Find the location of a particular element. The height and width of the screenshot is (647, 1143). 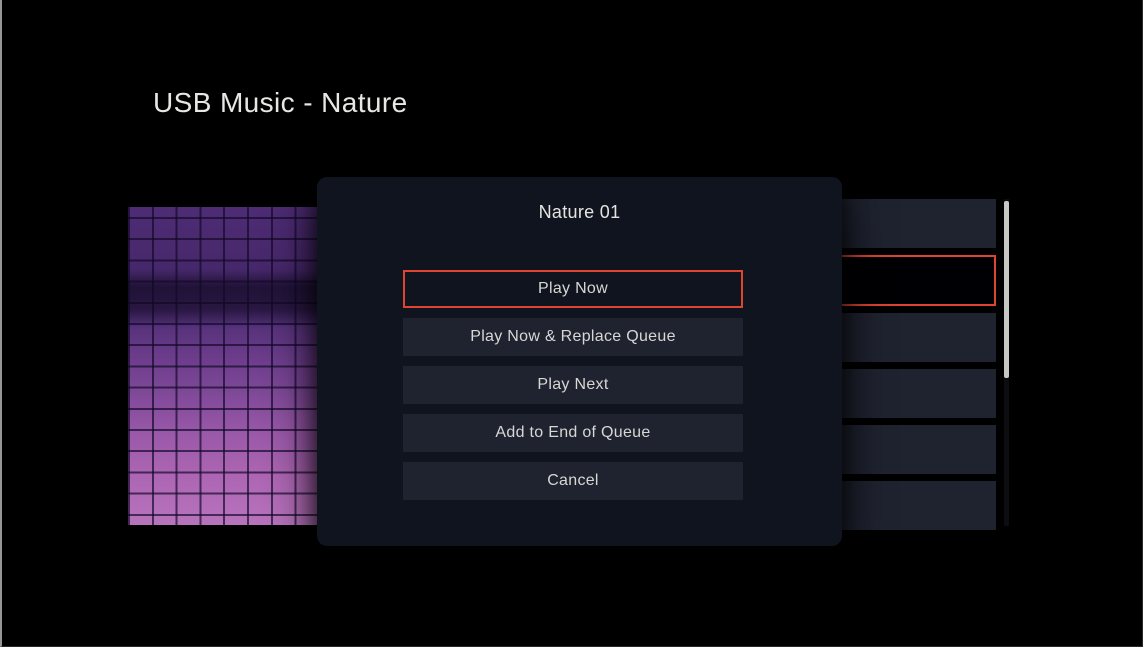

album-art is located at coordinates (223, 366).